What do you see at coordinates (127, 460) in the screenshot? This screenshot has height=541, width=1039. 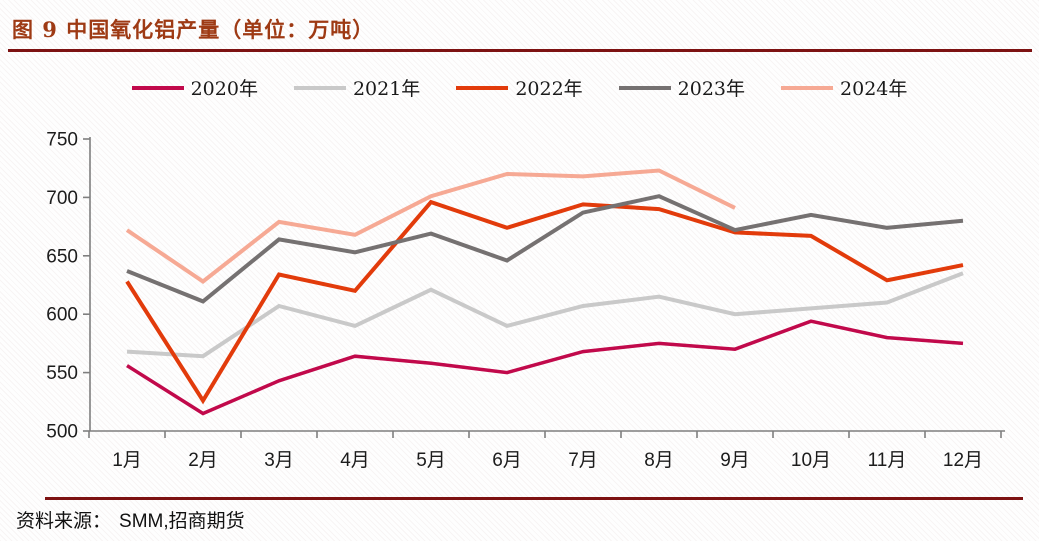 I see `x-tick-label: 1月` at bounding box center [127, 460].